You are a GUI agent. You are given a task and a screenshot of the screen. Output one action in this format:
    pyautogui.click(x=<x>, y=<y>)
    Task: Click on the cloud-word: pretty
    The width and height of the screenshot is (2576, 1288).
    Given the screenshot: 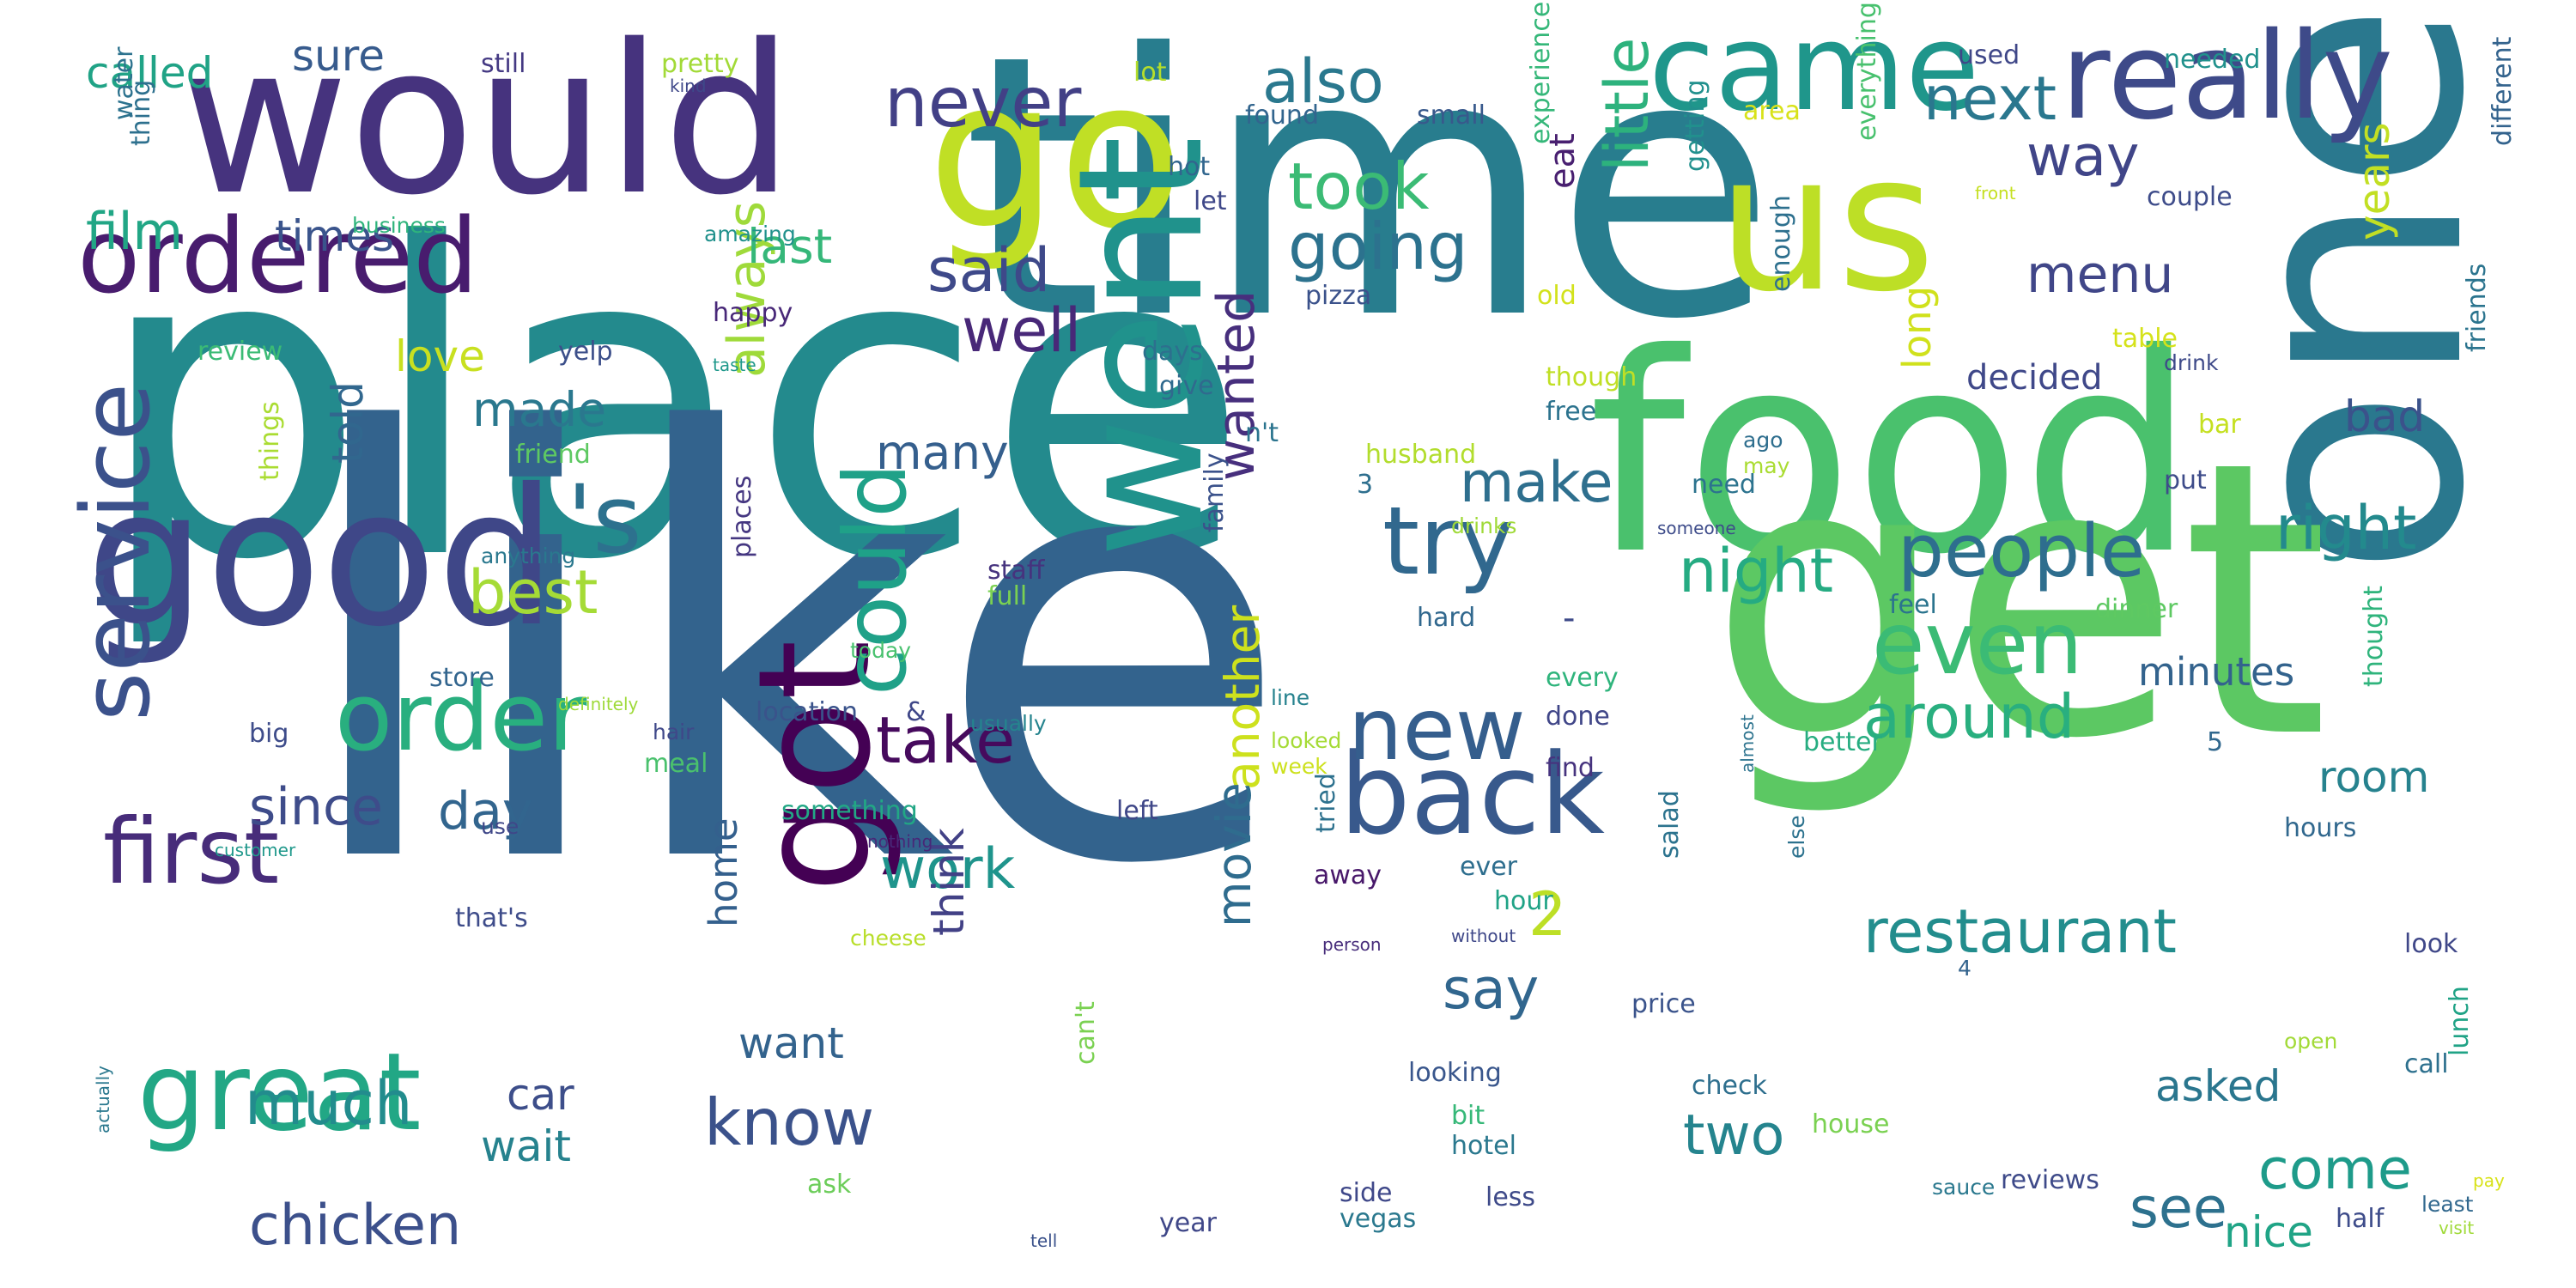 What is the action you would take?
    pyautogui.click(x=700, y=64)
    